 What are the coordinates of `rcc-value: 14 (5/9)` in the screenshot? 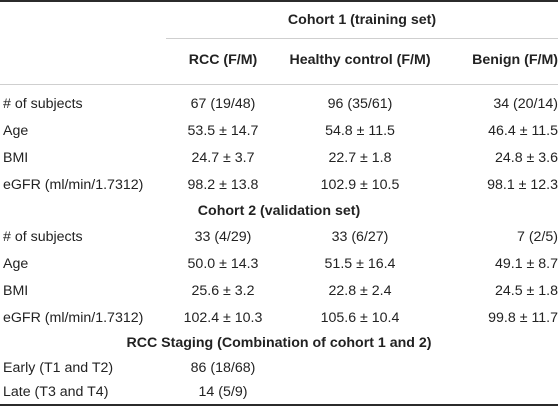 It's located at (223, 392).